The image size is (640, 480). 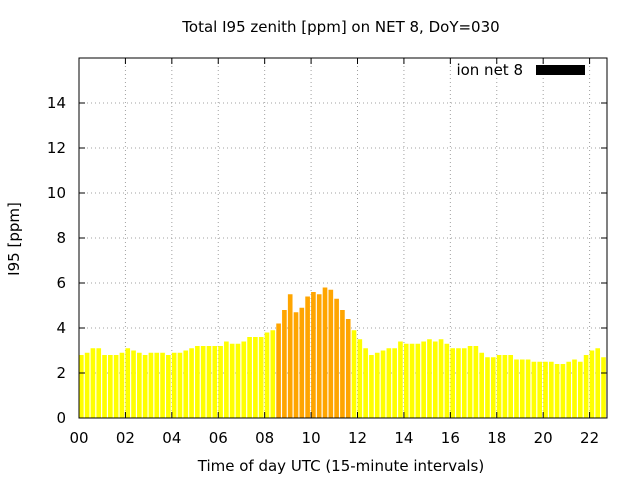 What do you see at coordinates (61, 373) in the screenshot?
I see `y-tick-label: 2` at bounding box center [61, 373].